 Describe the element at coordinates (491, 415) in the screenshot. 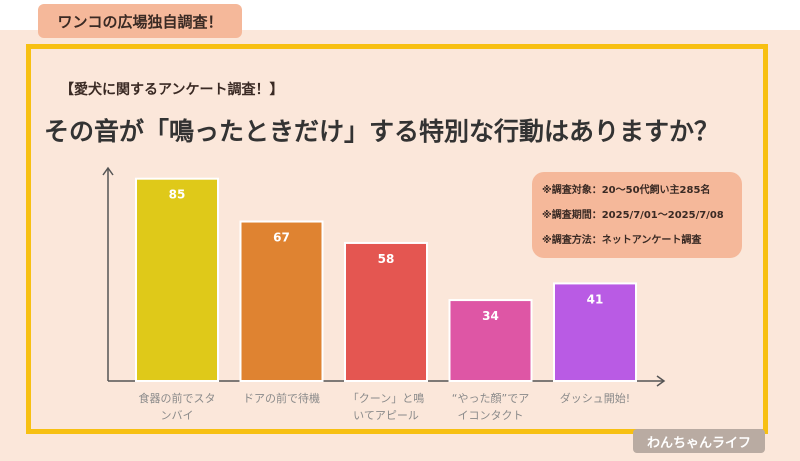

I see `category-label-4-line-2: イコンタクト` at that location.